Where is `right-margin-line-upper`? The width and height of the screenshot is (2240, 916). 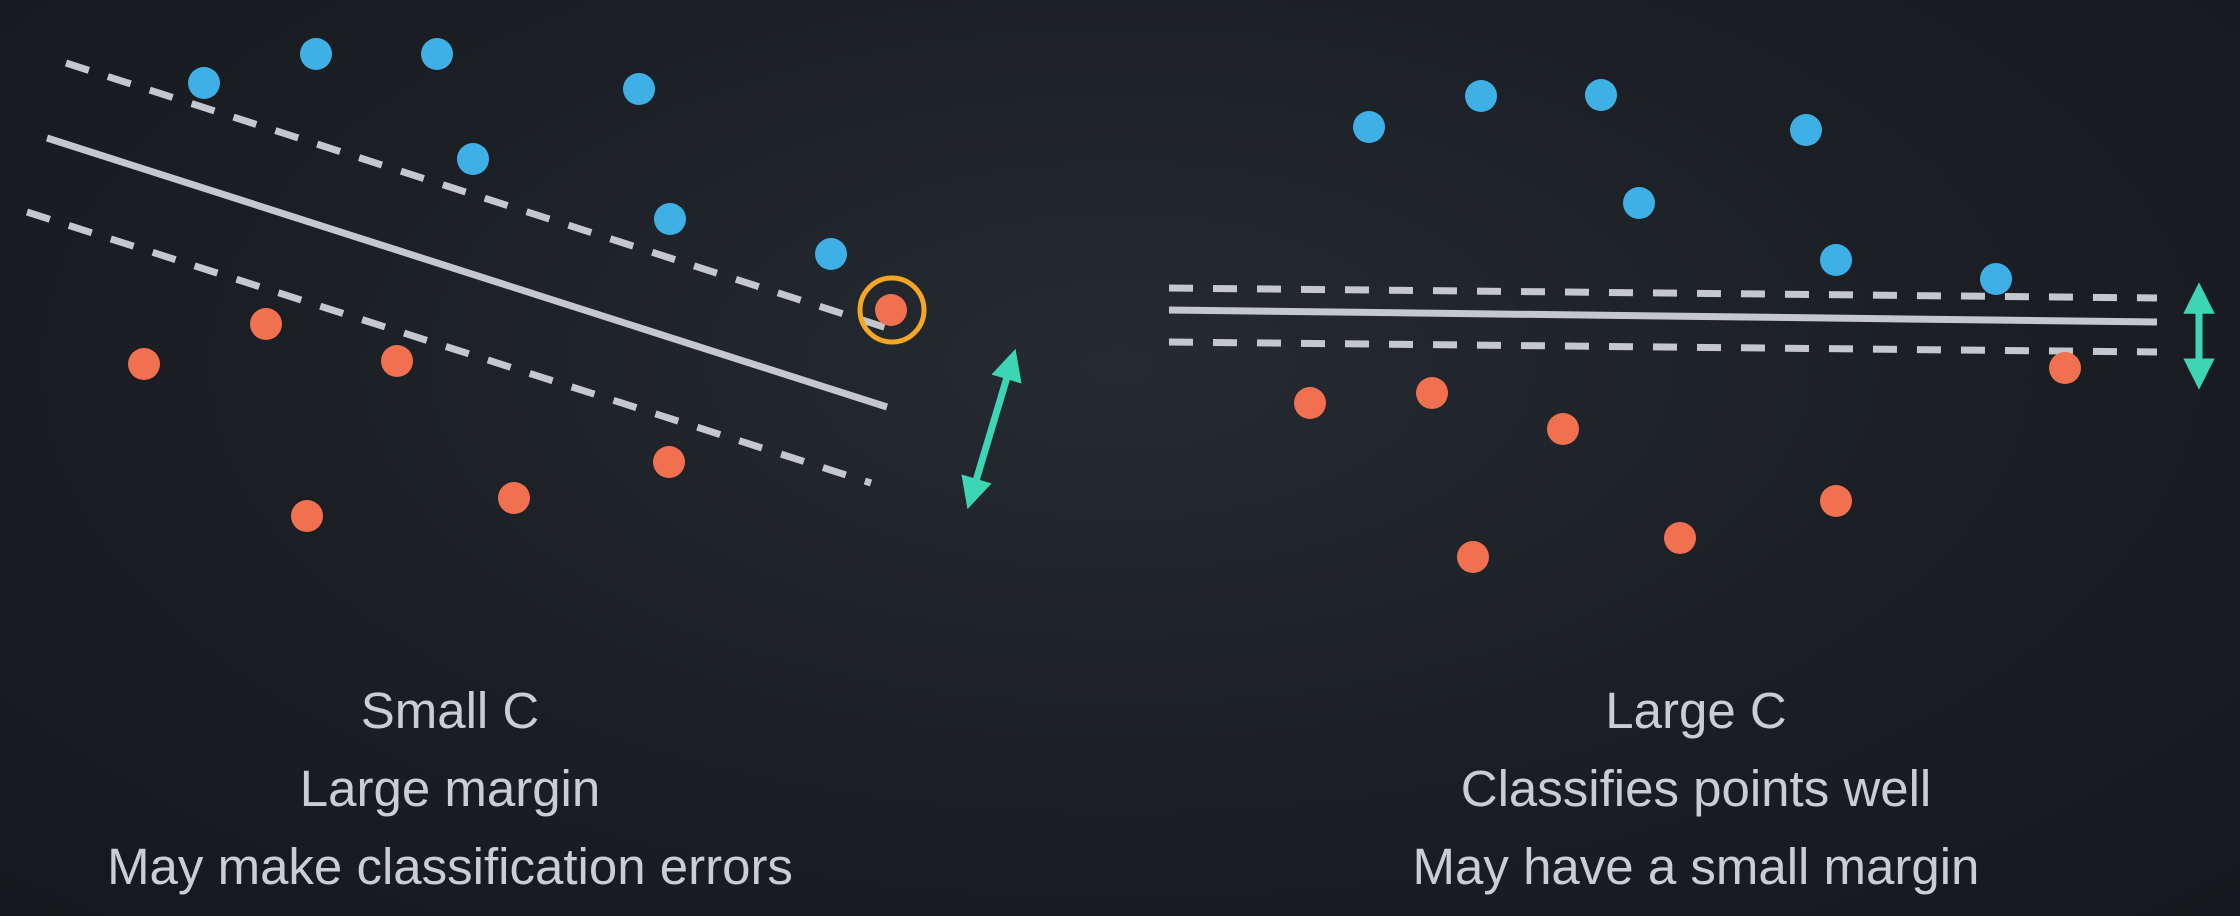
right-margin-line-upper is located at coordinates (1663, 293).